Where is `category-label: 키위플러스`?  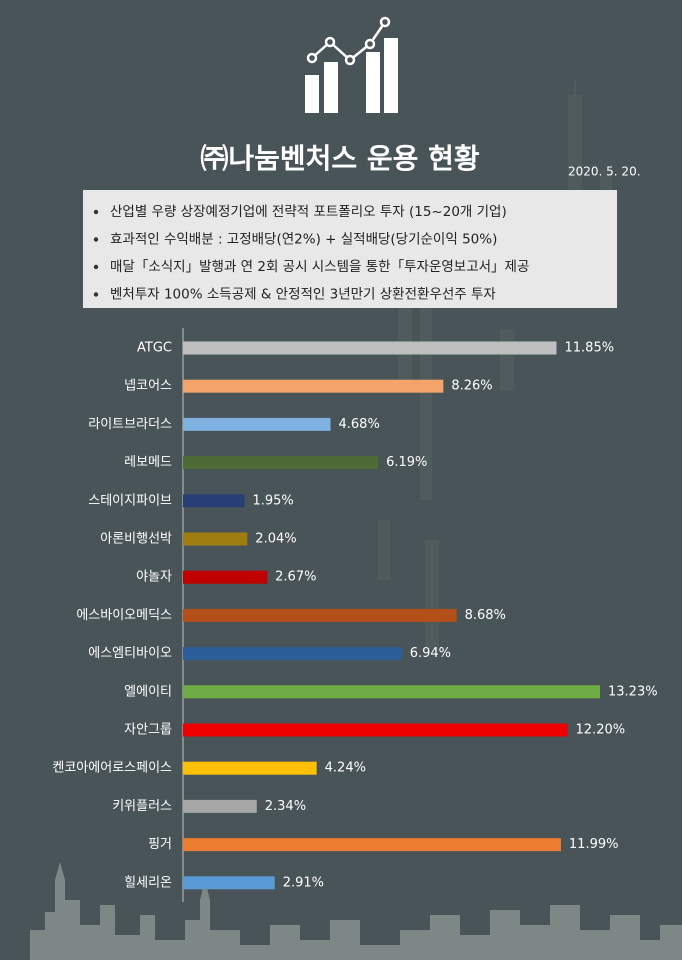 category-label: 키위플러스 is located at coordinates (142, 806).